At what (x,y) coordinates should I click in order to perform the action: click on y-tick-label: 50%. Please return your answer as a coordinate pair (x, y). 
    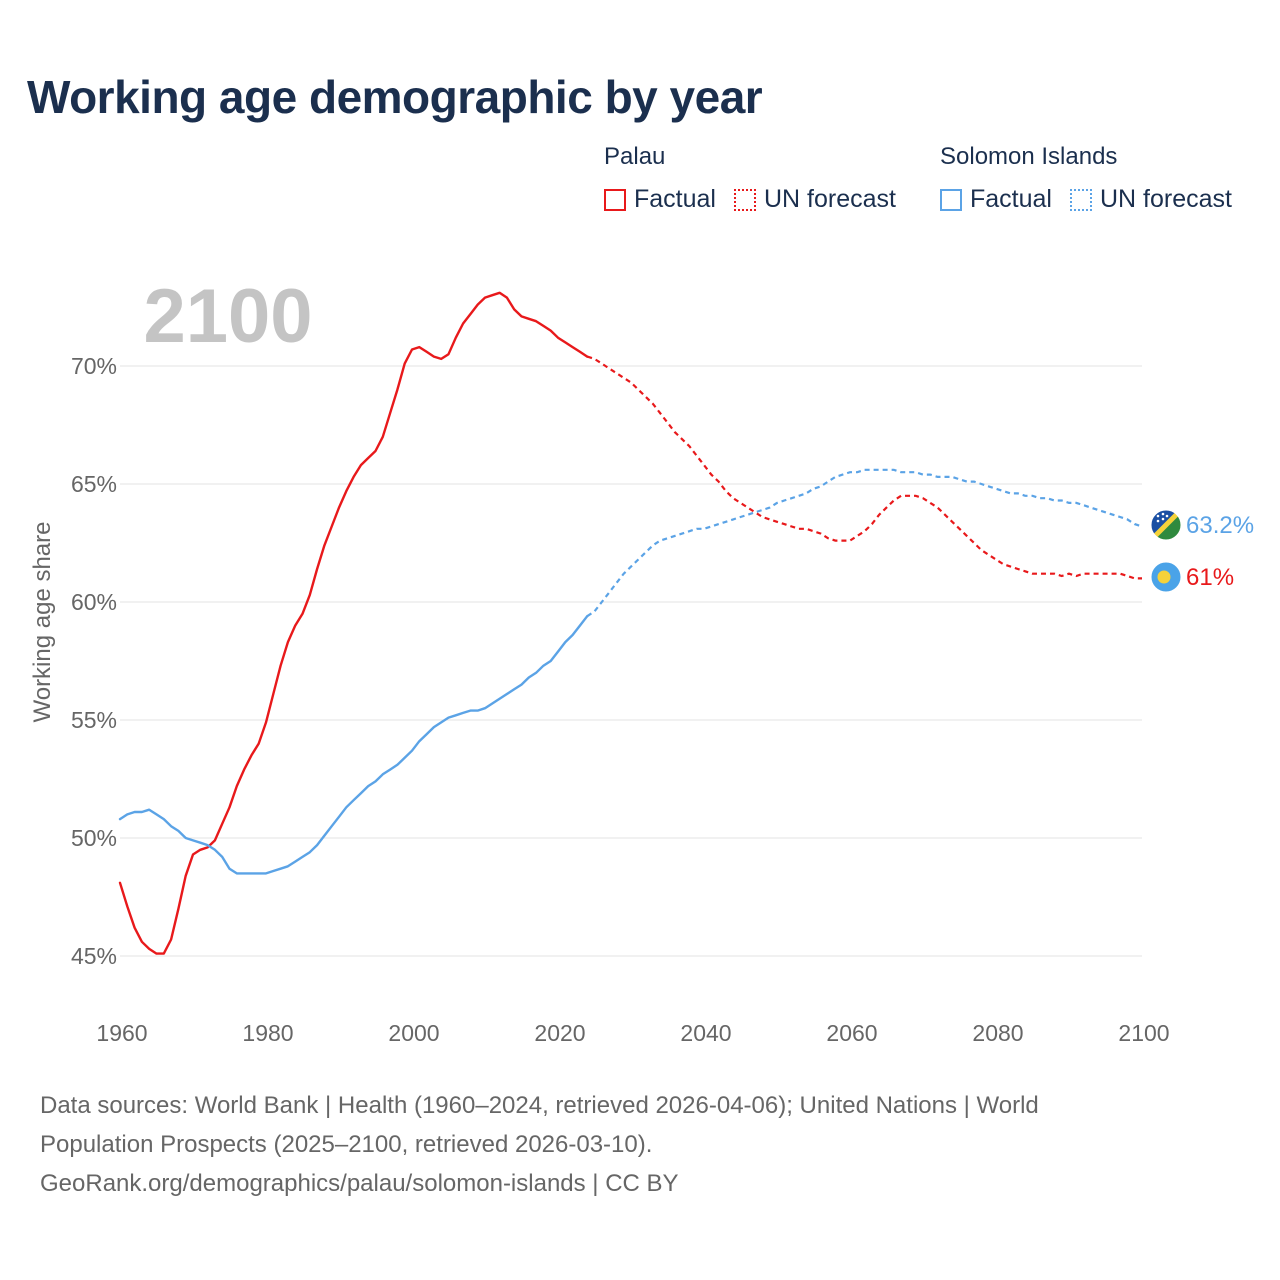
    Looking at the image, I should click on (94, 838).